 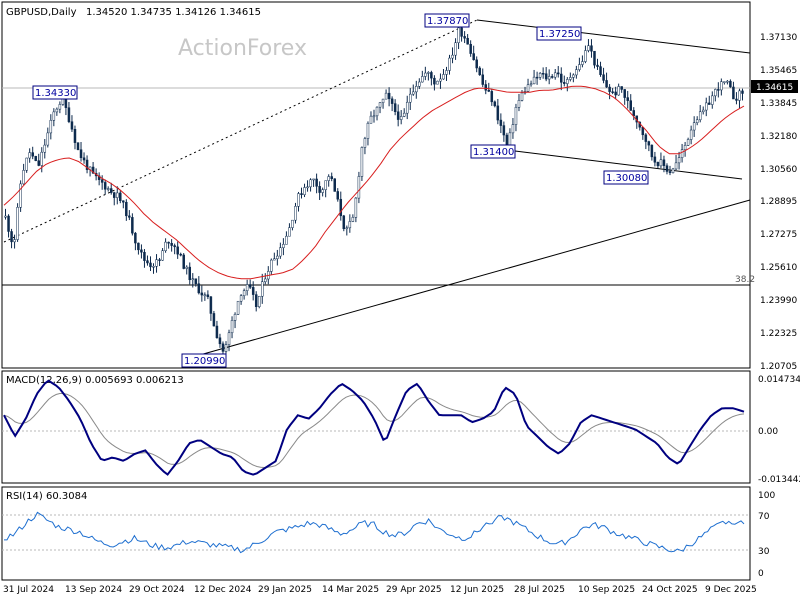 What do you see at coordinates (761, 574) in the screenshot?
I see `rsi-tick: 0` at bounding box center [761, 574].